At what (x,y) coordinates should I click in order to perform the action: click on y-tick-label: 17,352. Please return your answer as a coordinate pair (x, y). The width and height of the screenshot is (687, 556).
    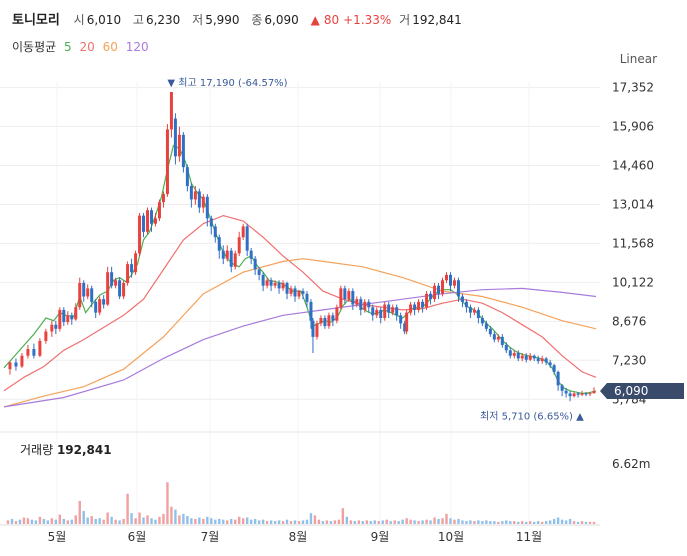
    Looking at the image, I should click on (633, 88).